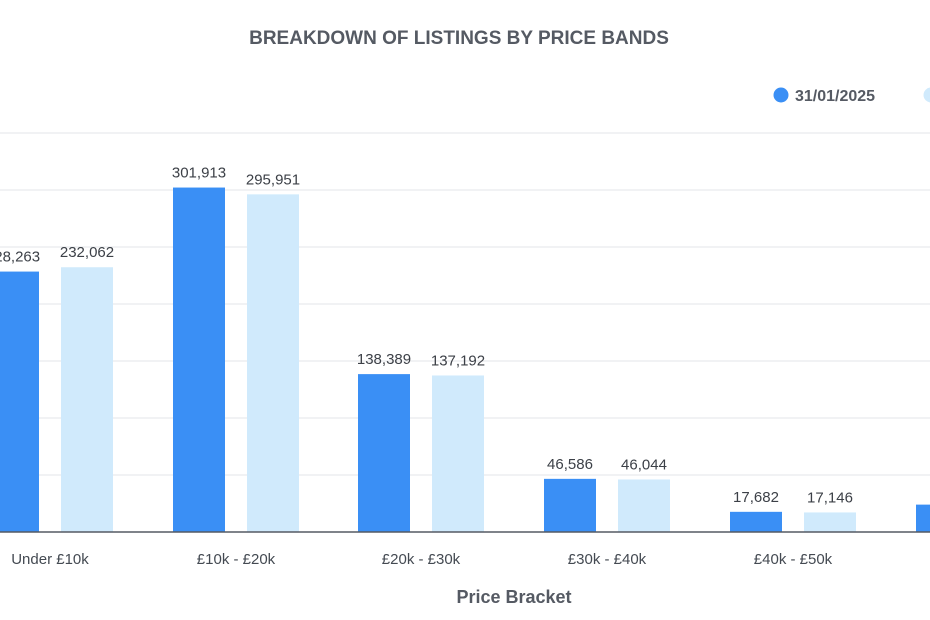  I want to click on x-tick-label-3: £20k - £30k, so click(421, 559).